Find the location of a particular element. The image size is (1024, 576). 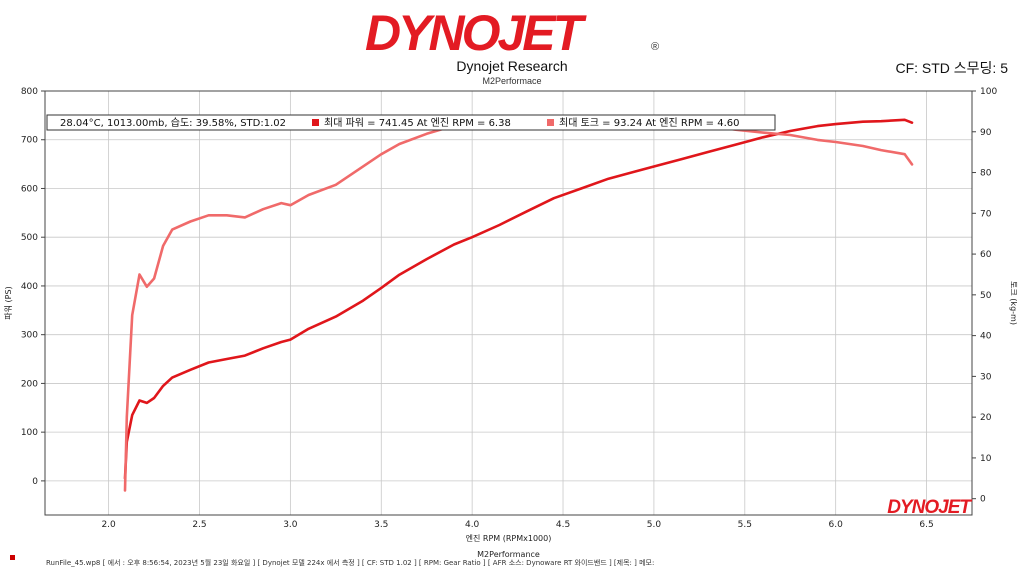

legend-conditions: 28.04°C, 1013.00mb, 습도: 39.58%, STD:1.02 is located at coordinates (173, 123).